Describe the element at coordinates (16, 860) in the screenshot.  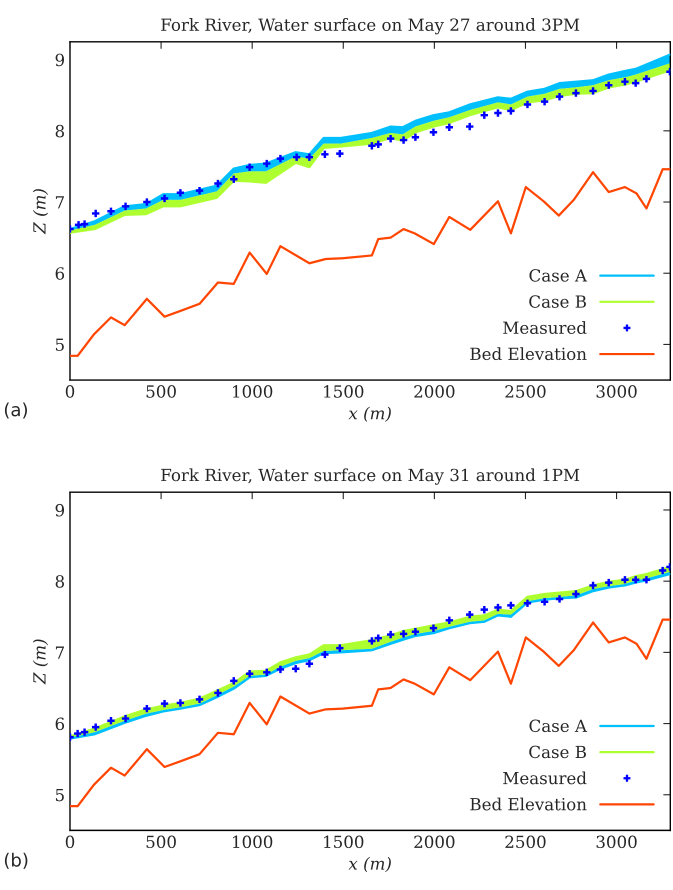
I see `text: (b)` at that location.